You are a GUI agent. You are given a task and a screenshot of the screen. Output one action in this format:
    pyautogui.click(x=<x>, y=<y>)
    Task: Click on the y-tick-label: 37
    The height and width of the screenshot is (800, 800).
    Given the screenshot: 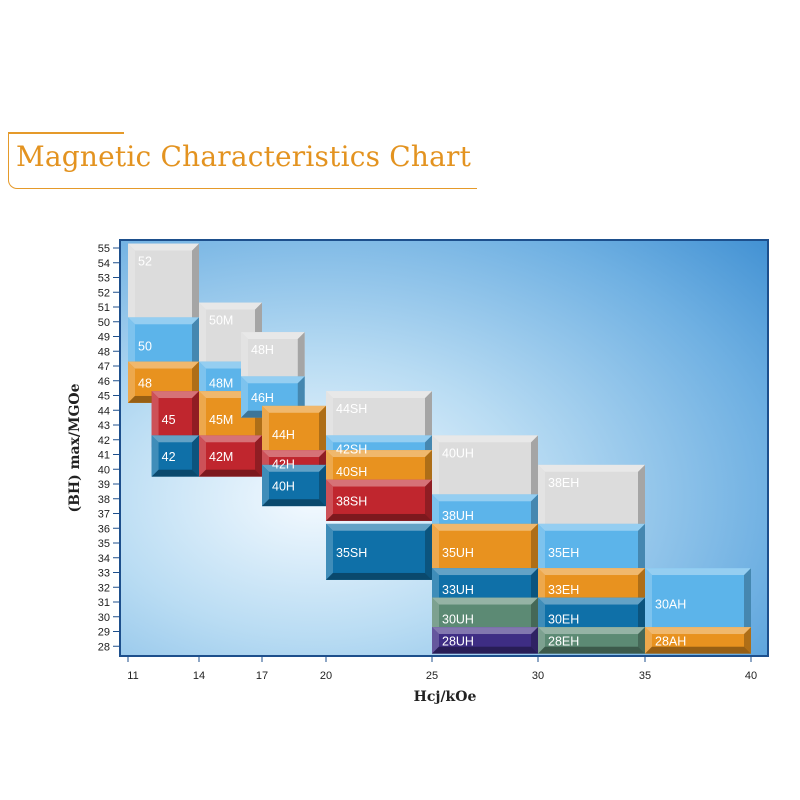 What is the action you would take?
    pyautogui.click(x=104, y=515)
    